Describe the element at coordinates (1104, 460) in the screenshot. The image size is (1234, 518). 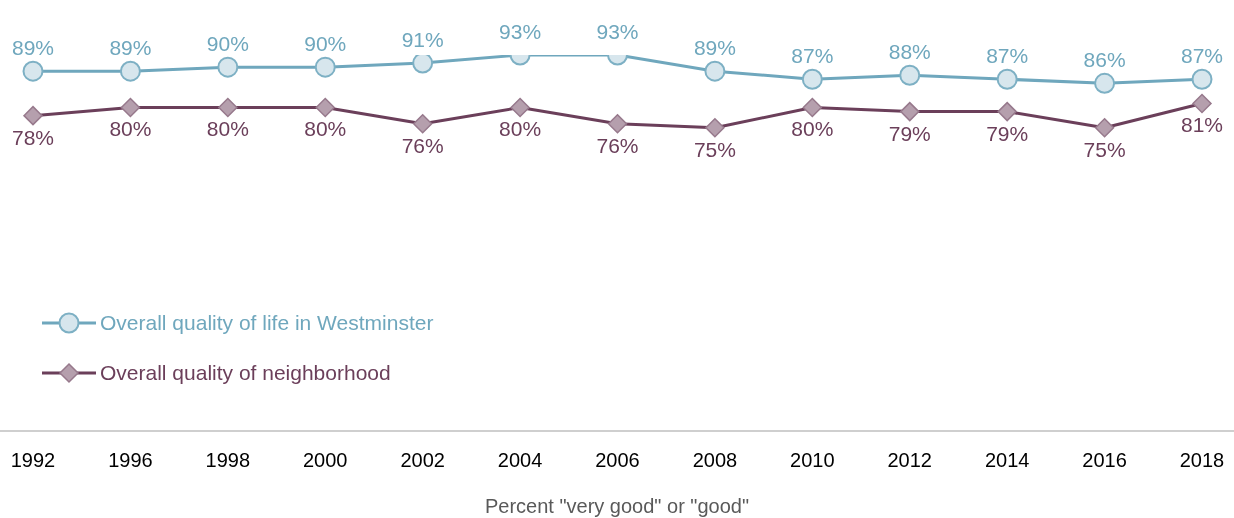
I see `x-tick-label: 2016` at that location.